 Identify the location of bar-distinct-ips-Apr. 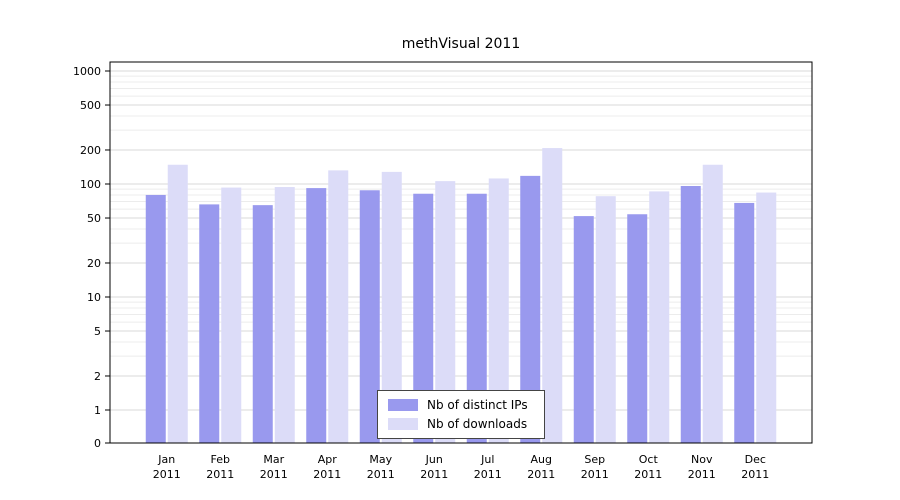
(316, 315).